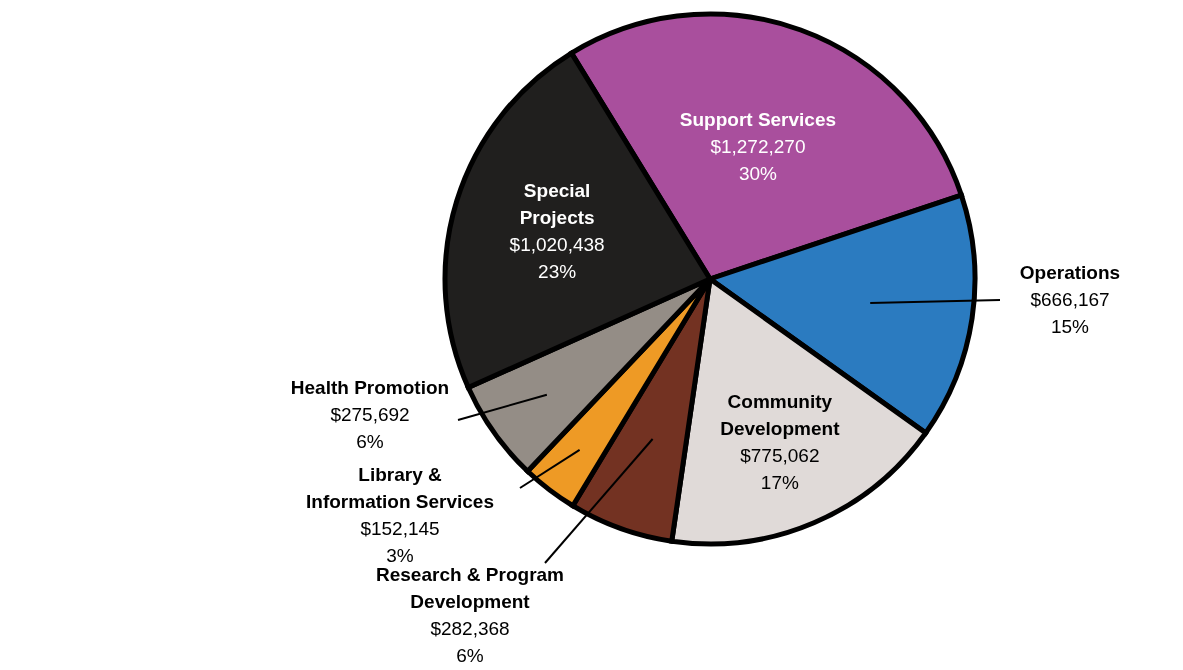 Image resolution: width=1183 pixels, height=670 pixels. Describe the element at coordinates (557, 204) in the screenshot. I see `slice-label: Special Projects` at that location.